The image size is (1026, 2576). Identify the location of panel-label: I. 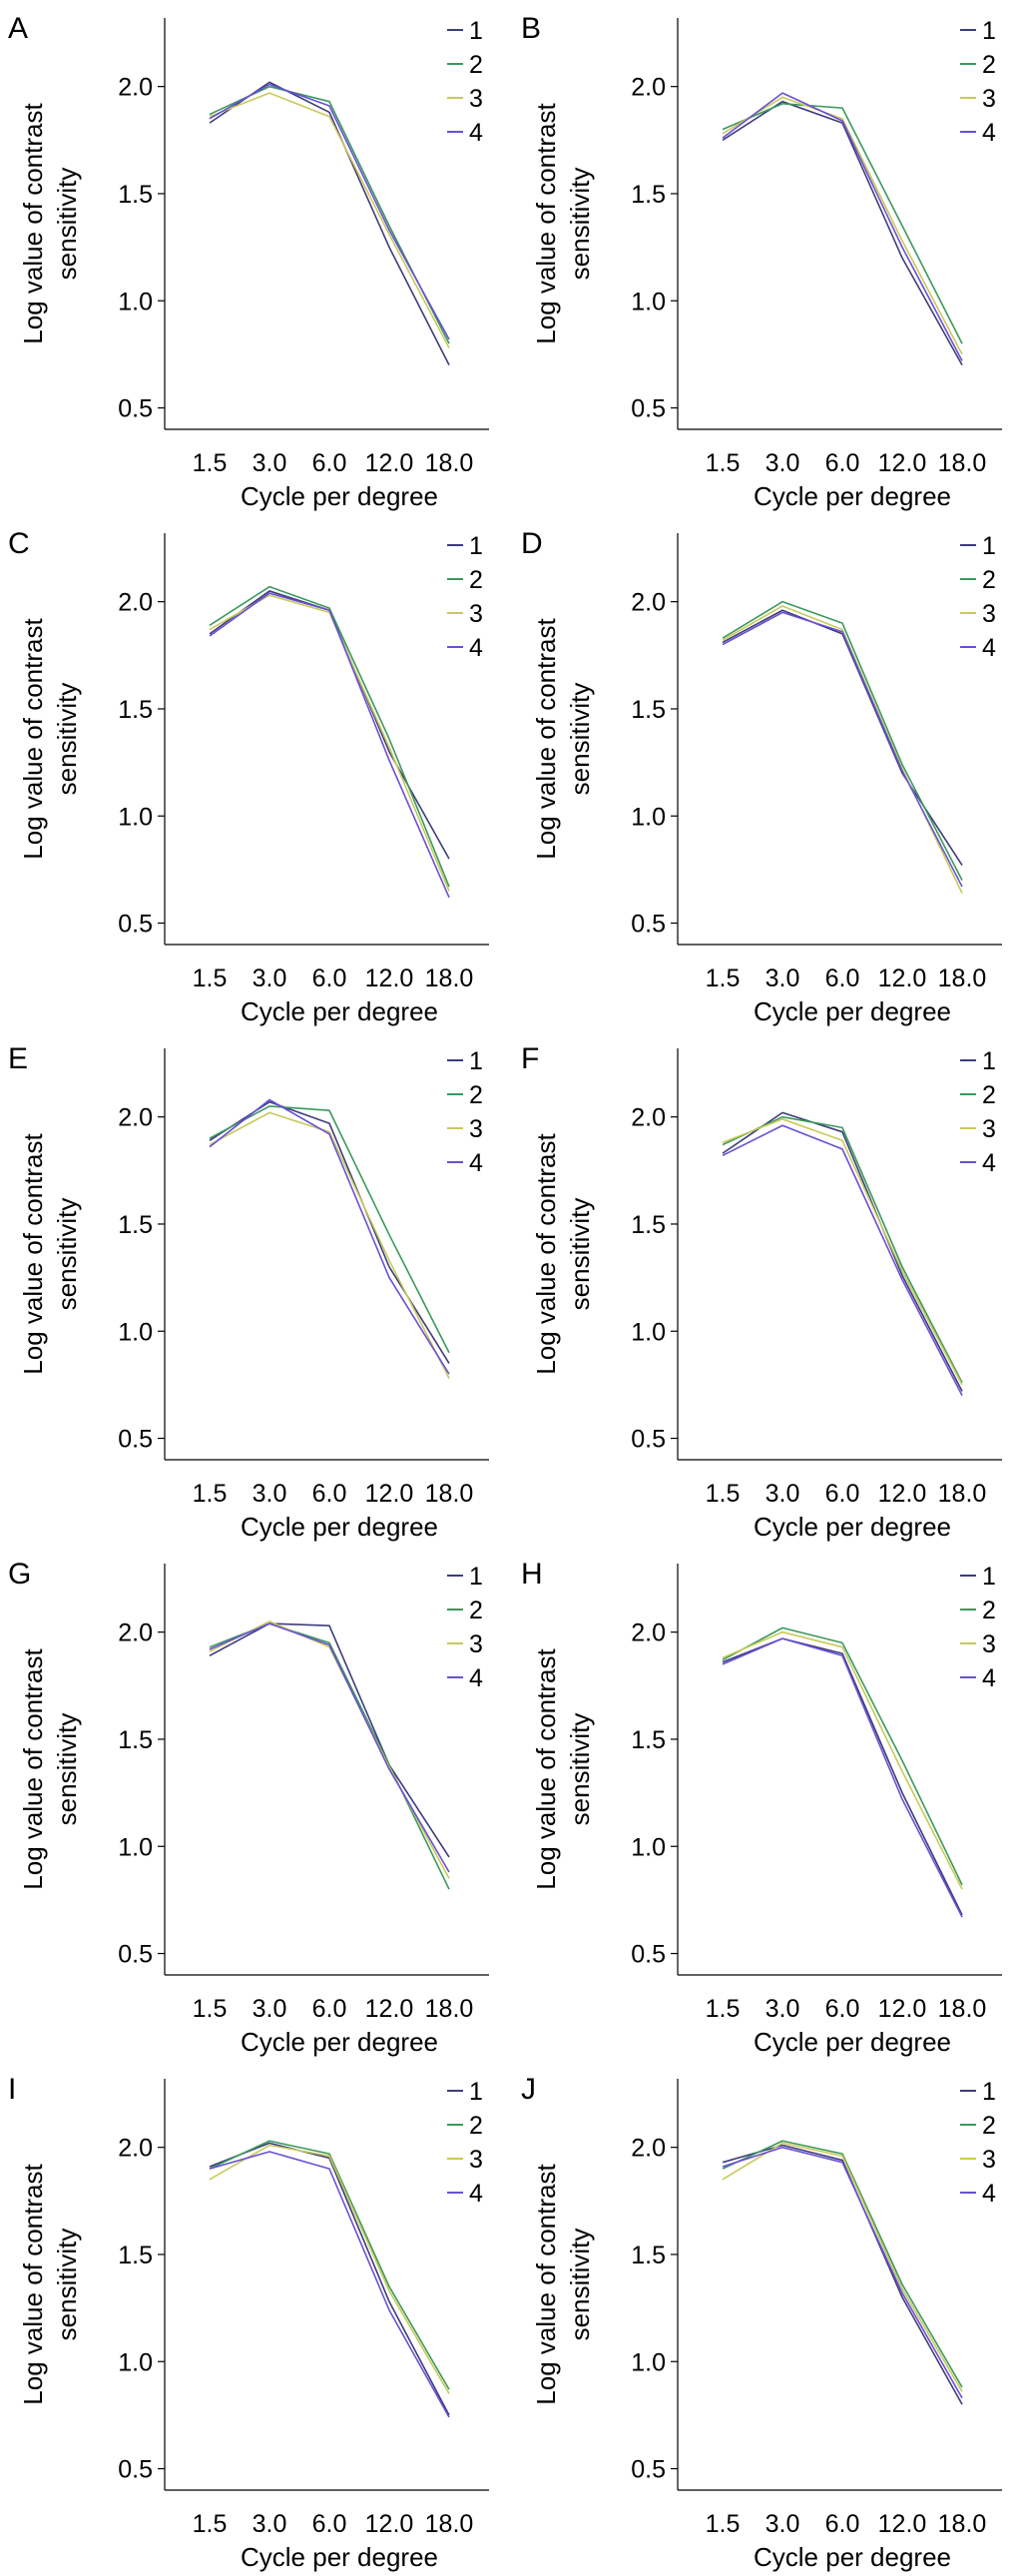
(12, 2089).